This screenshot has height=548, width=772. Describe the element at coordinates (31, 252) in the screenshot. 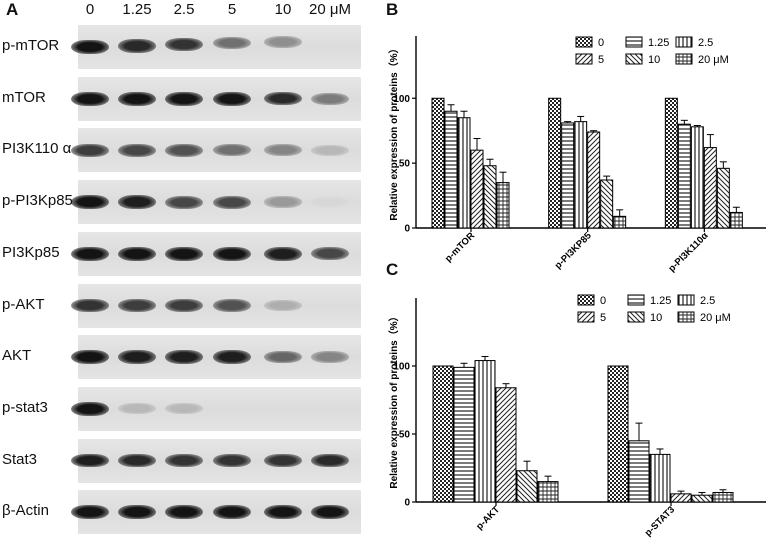

I see `blot-row-label: PI3Kp85` at that location.